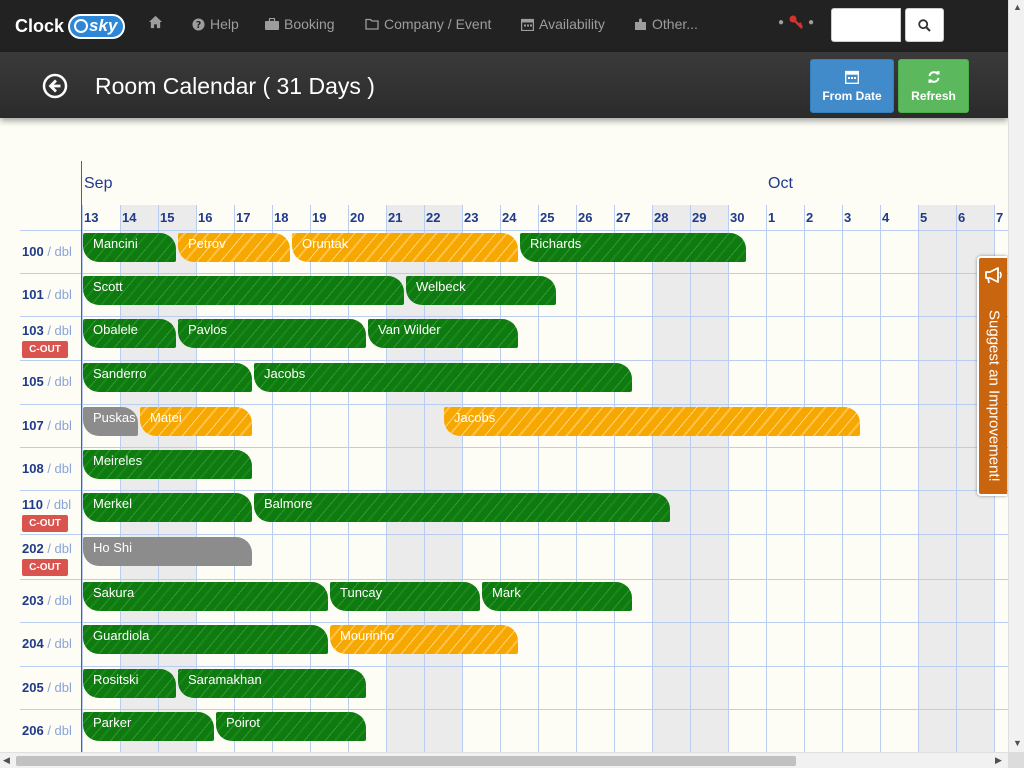 The height and width of the screenshot is (768, 1024). I want to click on scrollbar-corner, so click(1016, 760).